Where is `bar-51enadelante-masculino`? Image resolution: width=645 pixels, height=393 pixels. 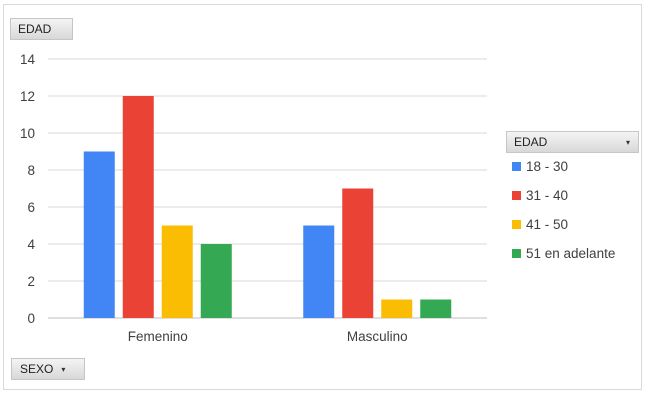 bar-51enadelante-masculino is located at coordinates (436, 308).